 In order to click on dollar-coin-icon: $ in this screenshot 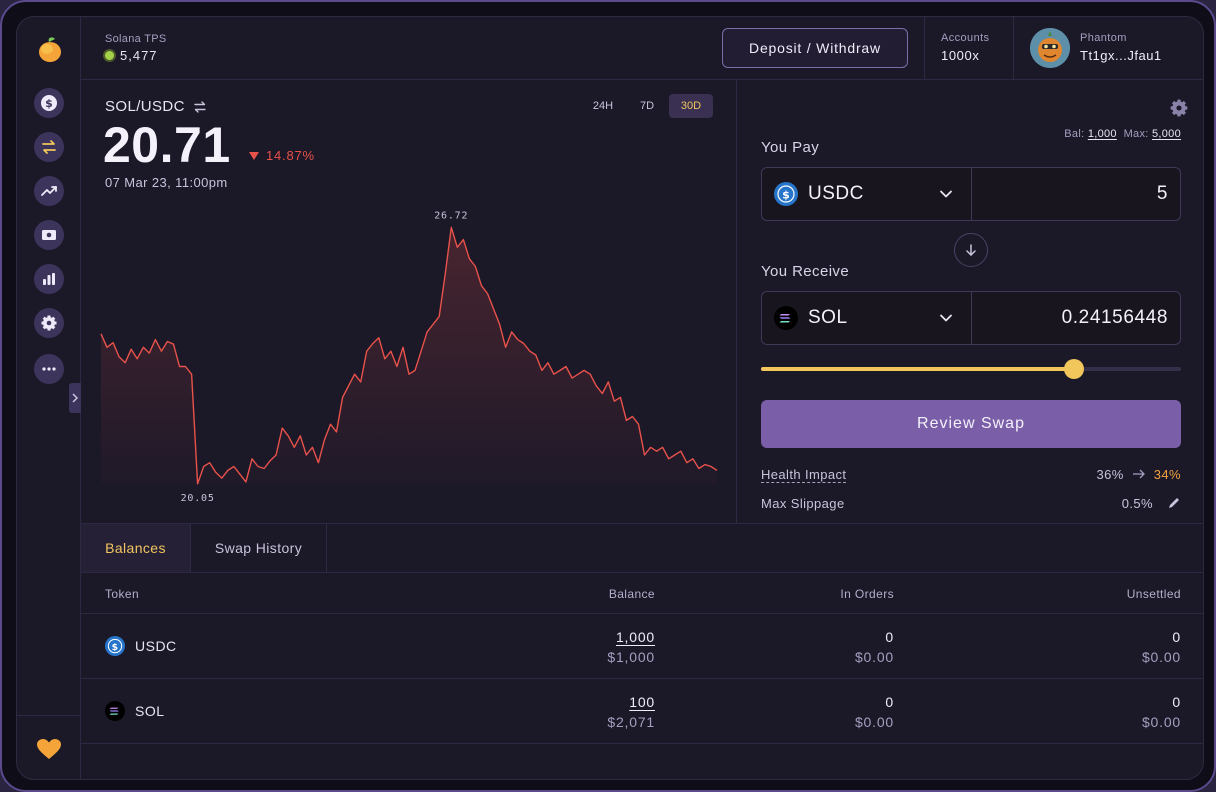, I will do `click(49, 103)`.